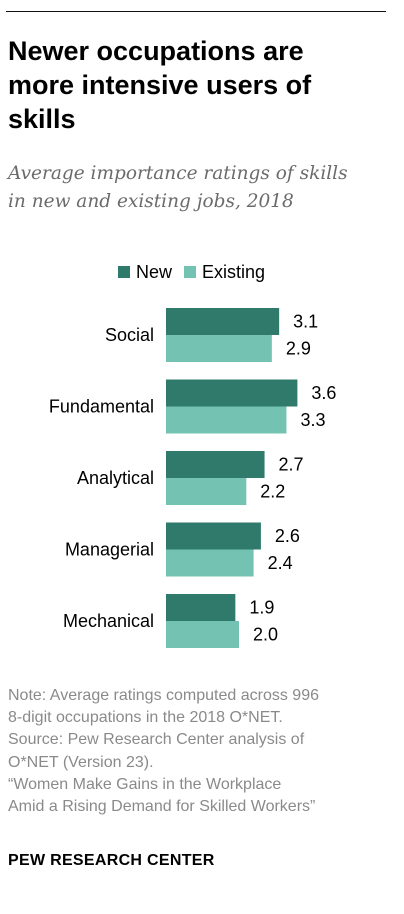 The width and height of the screenshot is (404, 914). Describe the element at coordinates (160, 85) in the screenshot. I see `title-line: more intensive users of` at that location.